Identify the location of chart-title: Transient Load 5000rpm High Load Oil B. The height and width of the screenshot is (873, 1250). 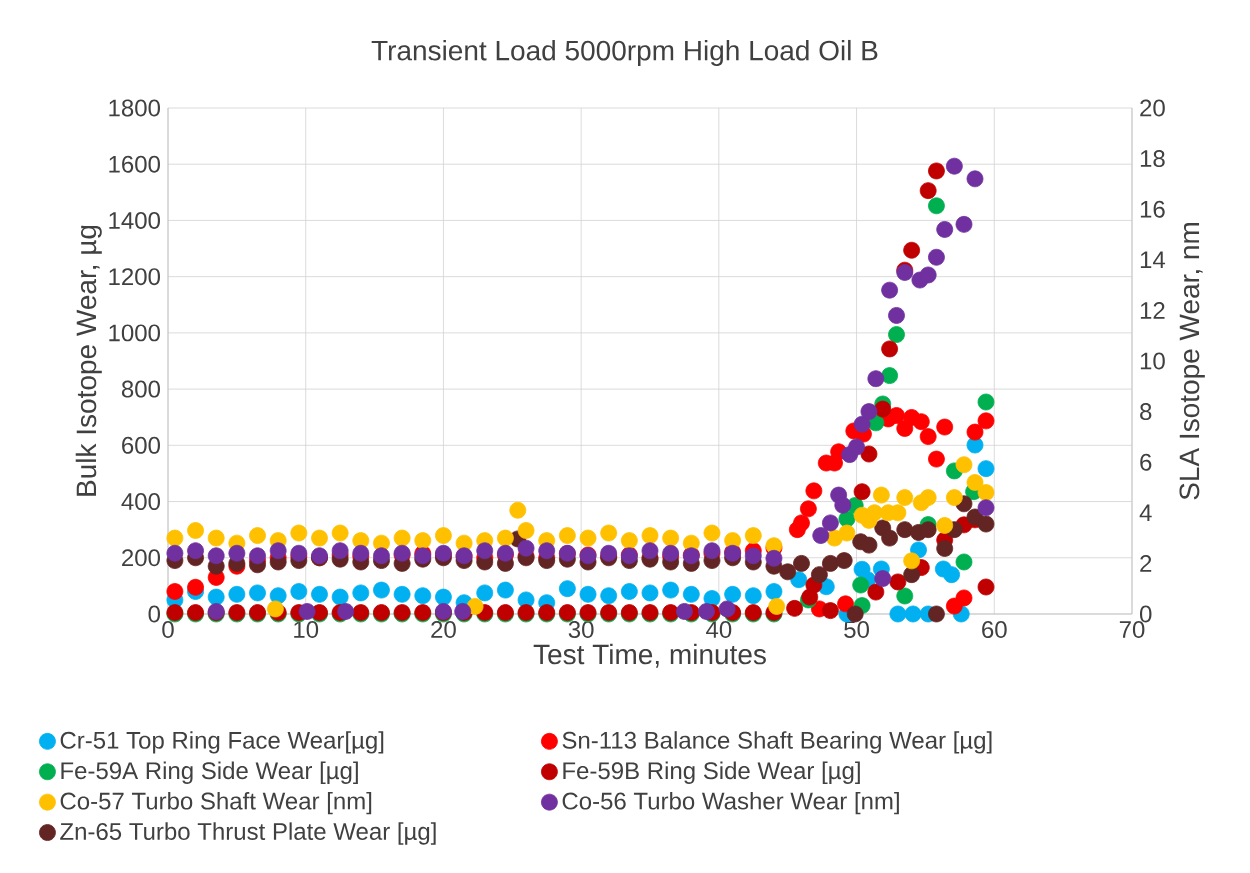
(624, 53).